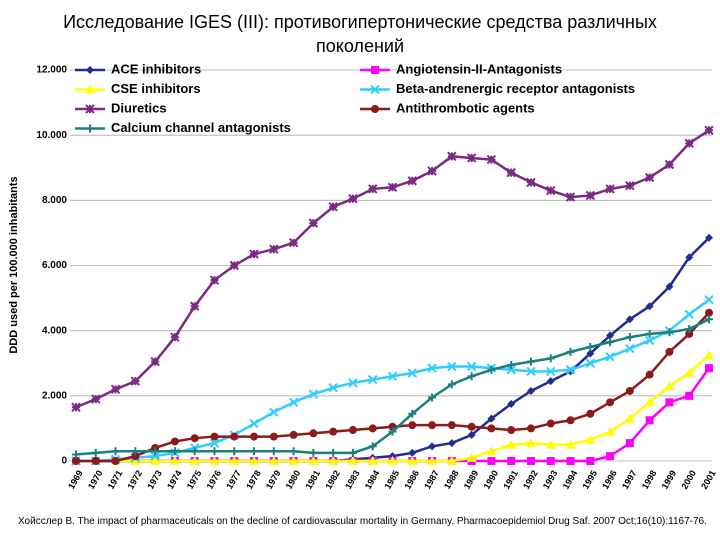 This screenshot has height=540, width=720. I want to click on x-tick-label: 1979, so click(273, 480).